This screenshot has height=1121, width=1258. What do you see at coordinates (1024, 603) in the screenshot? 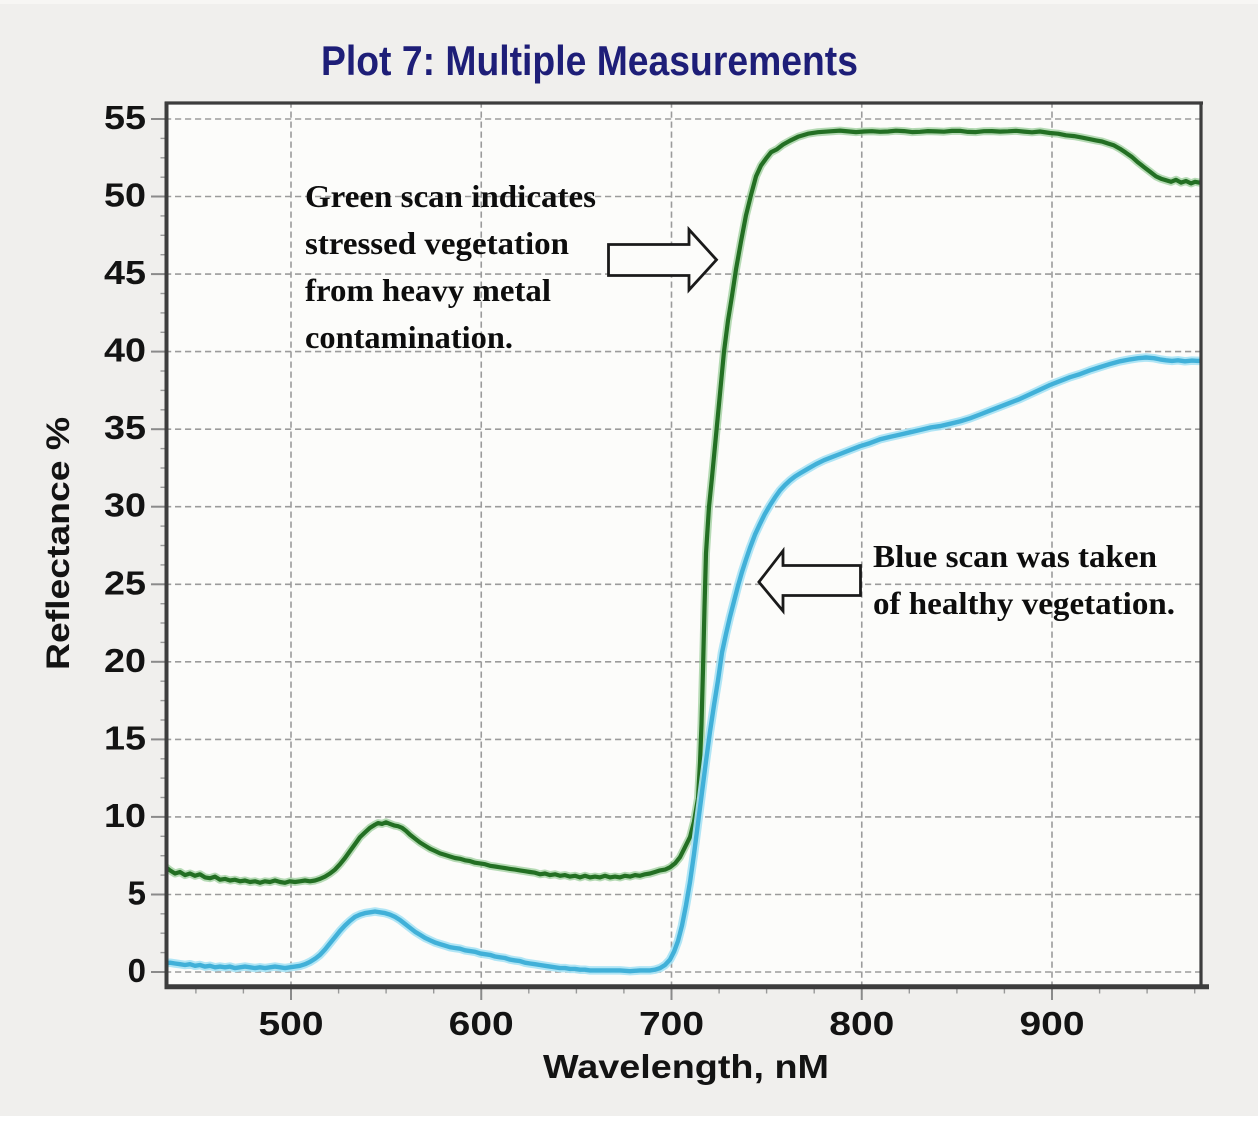
I see `svg-text: of healthy vegetation.` at bounding box center [1024, 603].